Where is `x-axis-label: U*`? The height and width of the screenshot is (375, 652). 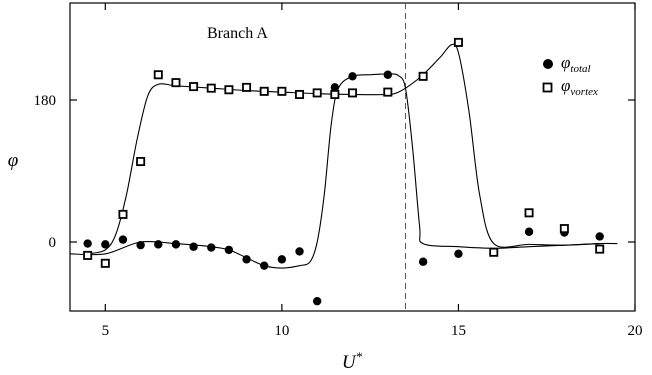
x-axis-label: U* is located at coordinates (352, 361).